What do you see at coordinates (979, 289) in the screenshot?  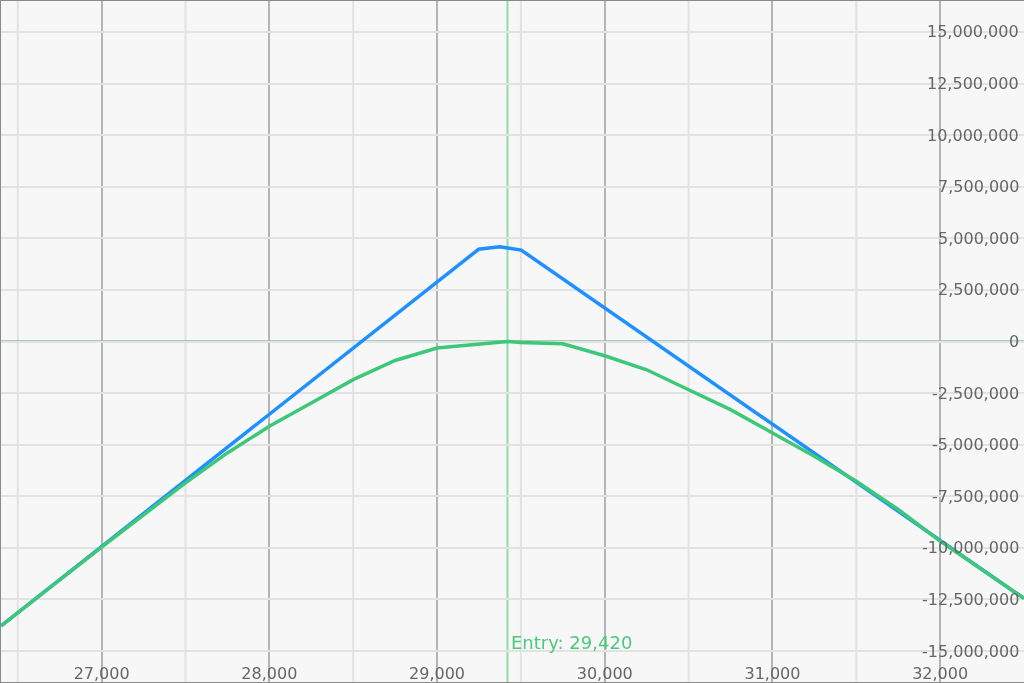 I see `y-tick-label: 2,500,000` at bounding box center [979, 289].